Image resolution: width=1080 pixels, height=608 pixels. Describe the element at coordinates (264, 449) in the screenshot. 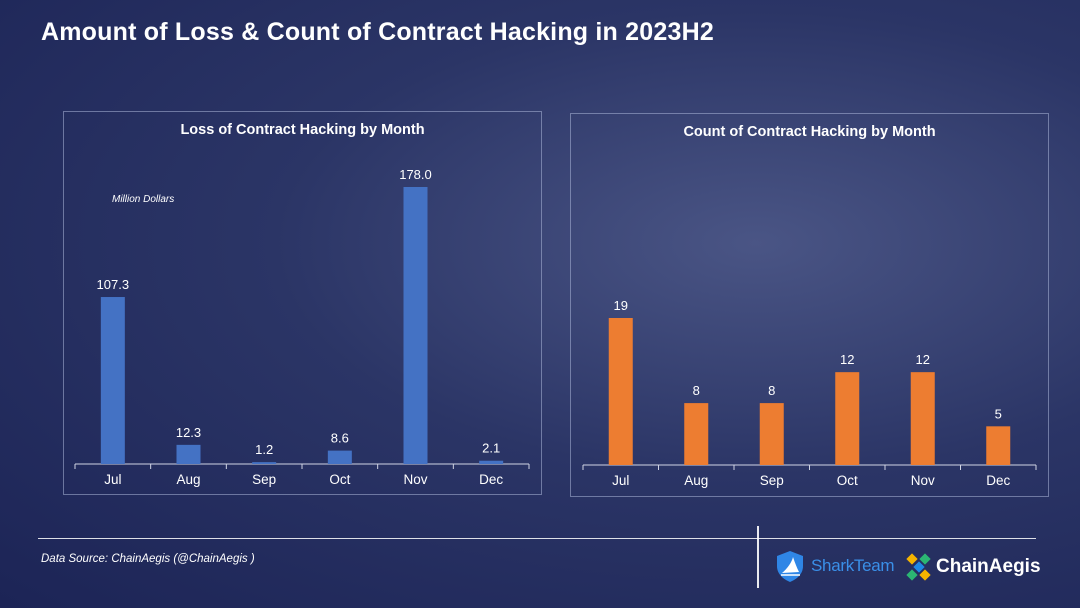

I see `loss-data-label: 1.2` at that location.